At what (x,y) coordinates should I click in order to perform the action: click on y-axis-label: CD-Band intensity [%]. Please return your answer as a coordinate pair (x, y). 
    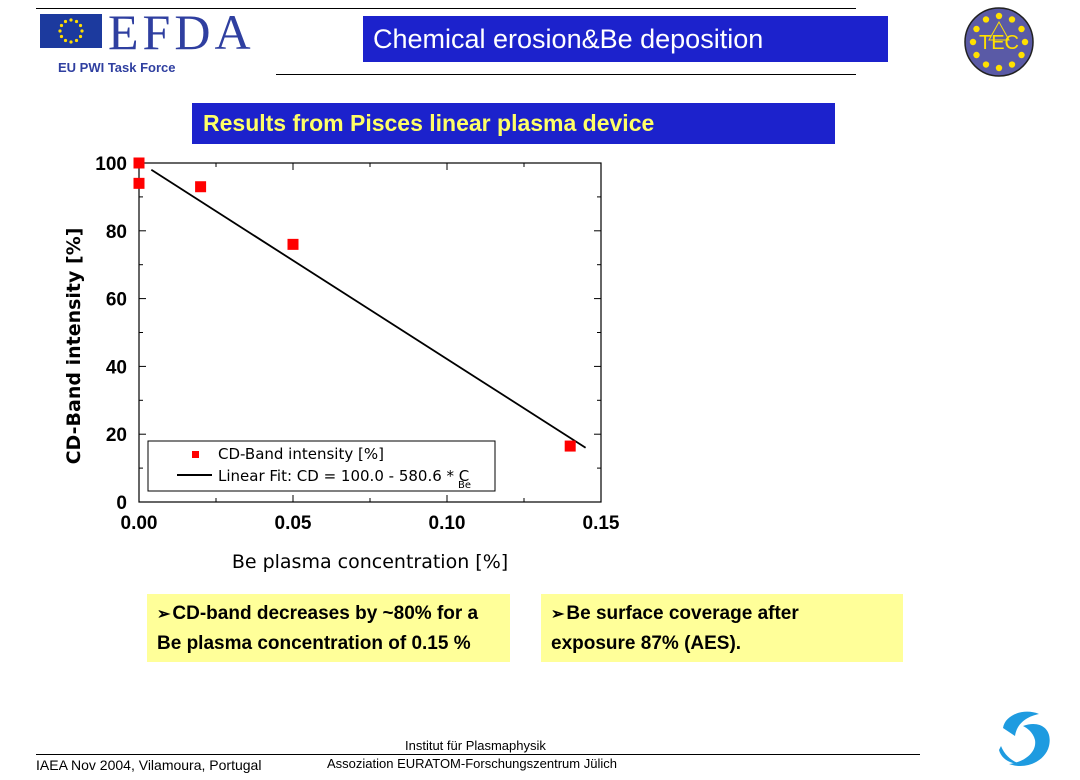
    Looking at the image, I should click on (74, 346).